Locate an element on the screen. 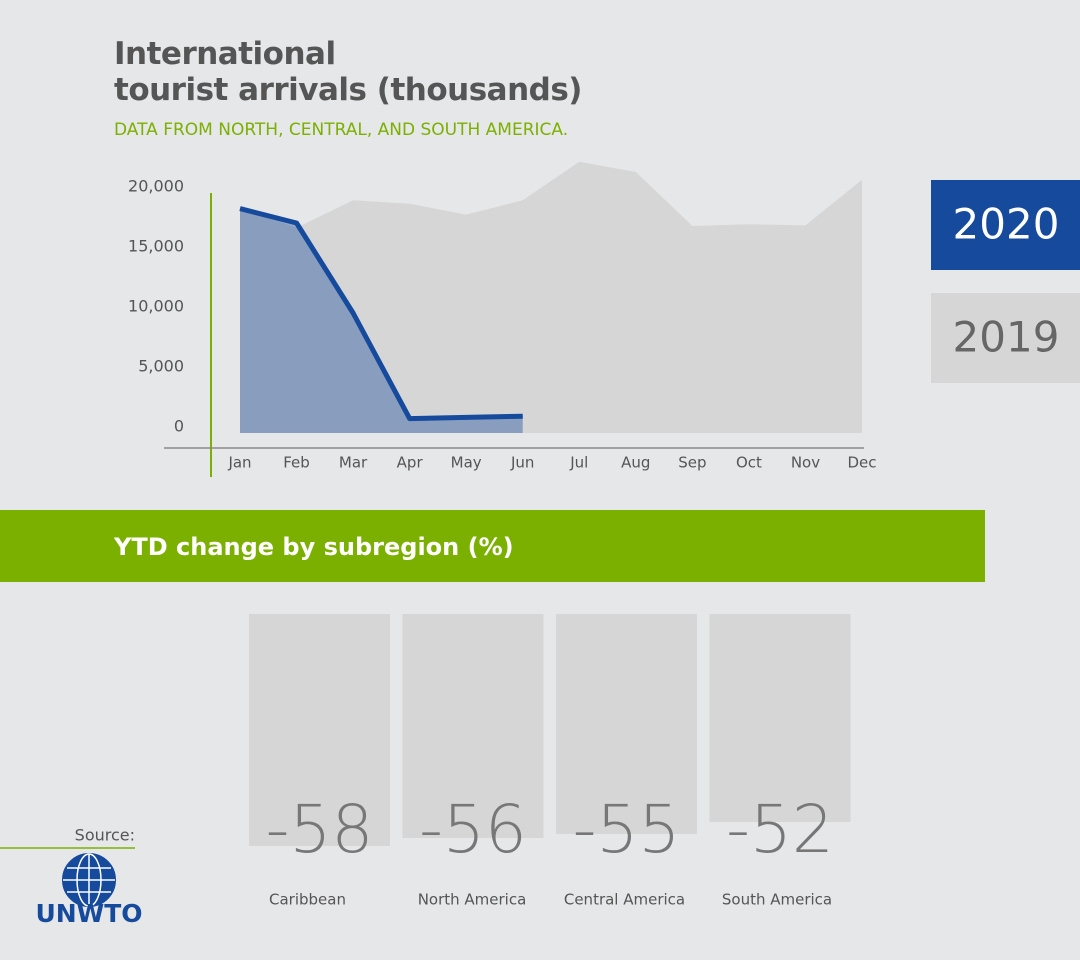 The width and height of the screenshot is (1080, 960). legend-label: 2019 is located at coordinates (1006, 337).